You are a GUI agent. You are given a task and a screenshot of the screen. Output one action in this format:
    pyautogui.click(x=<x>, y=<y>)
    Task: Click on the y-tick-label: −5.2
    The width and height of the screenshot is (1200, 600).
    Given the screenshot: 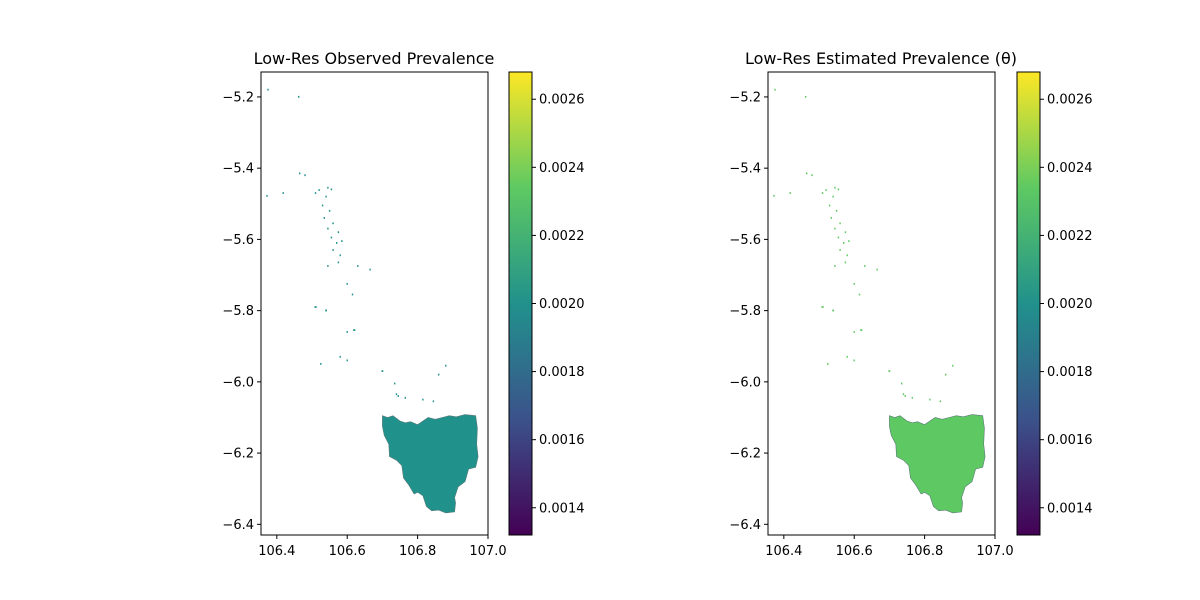 What is the action you would take?
    pyautogui.click(x=238, y=97)
    